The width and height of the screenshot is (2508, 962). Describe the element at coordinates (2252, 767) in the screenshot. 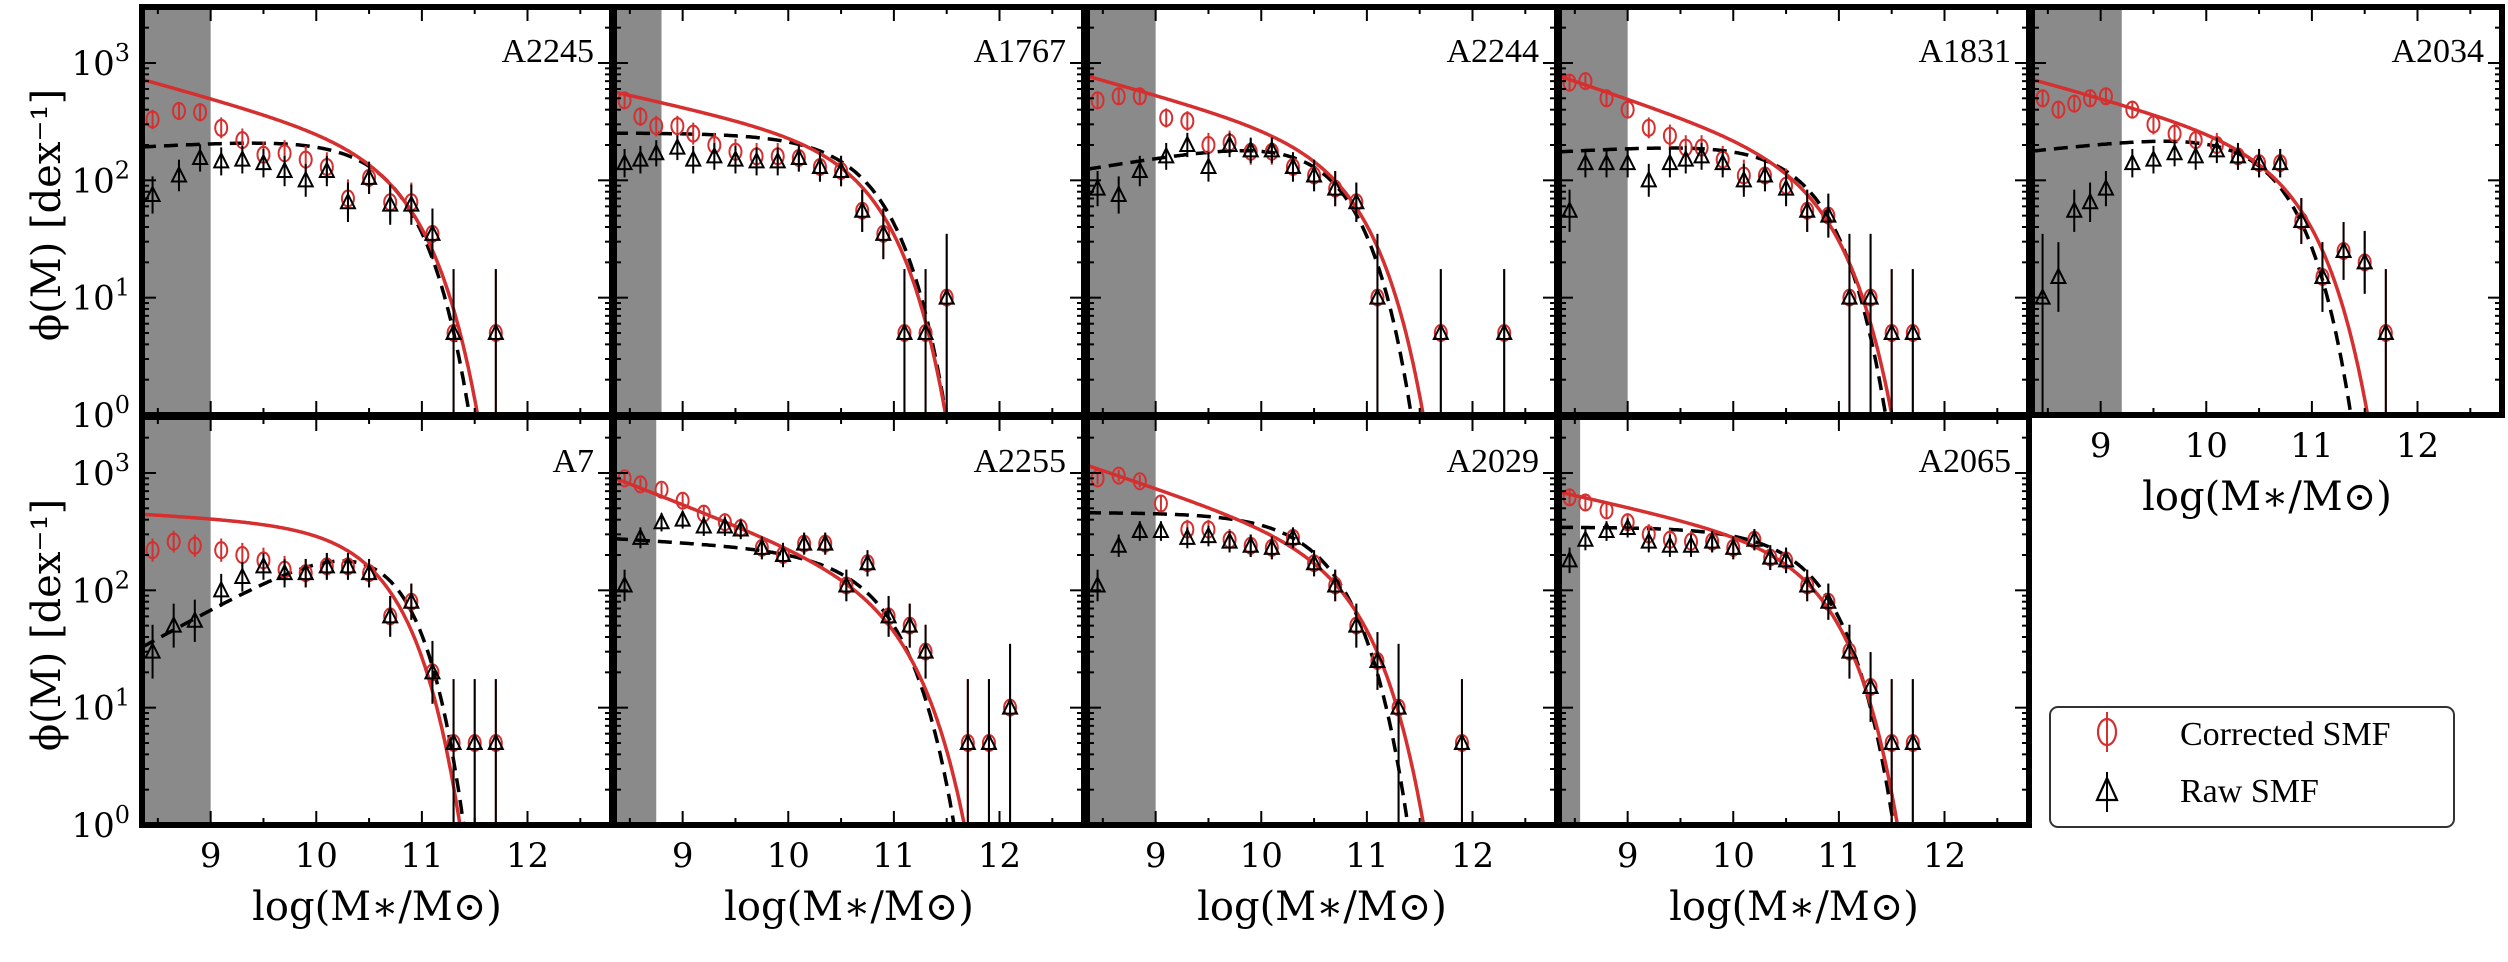

I see `legend-box` at that location.